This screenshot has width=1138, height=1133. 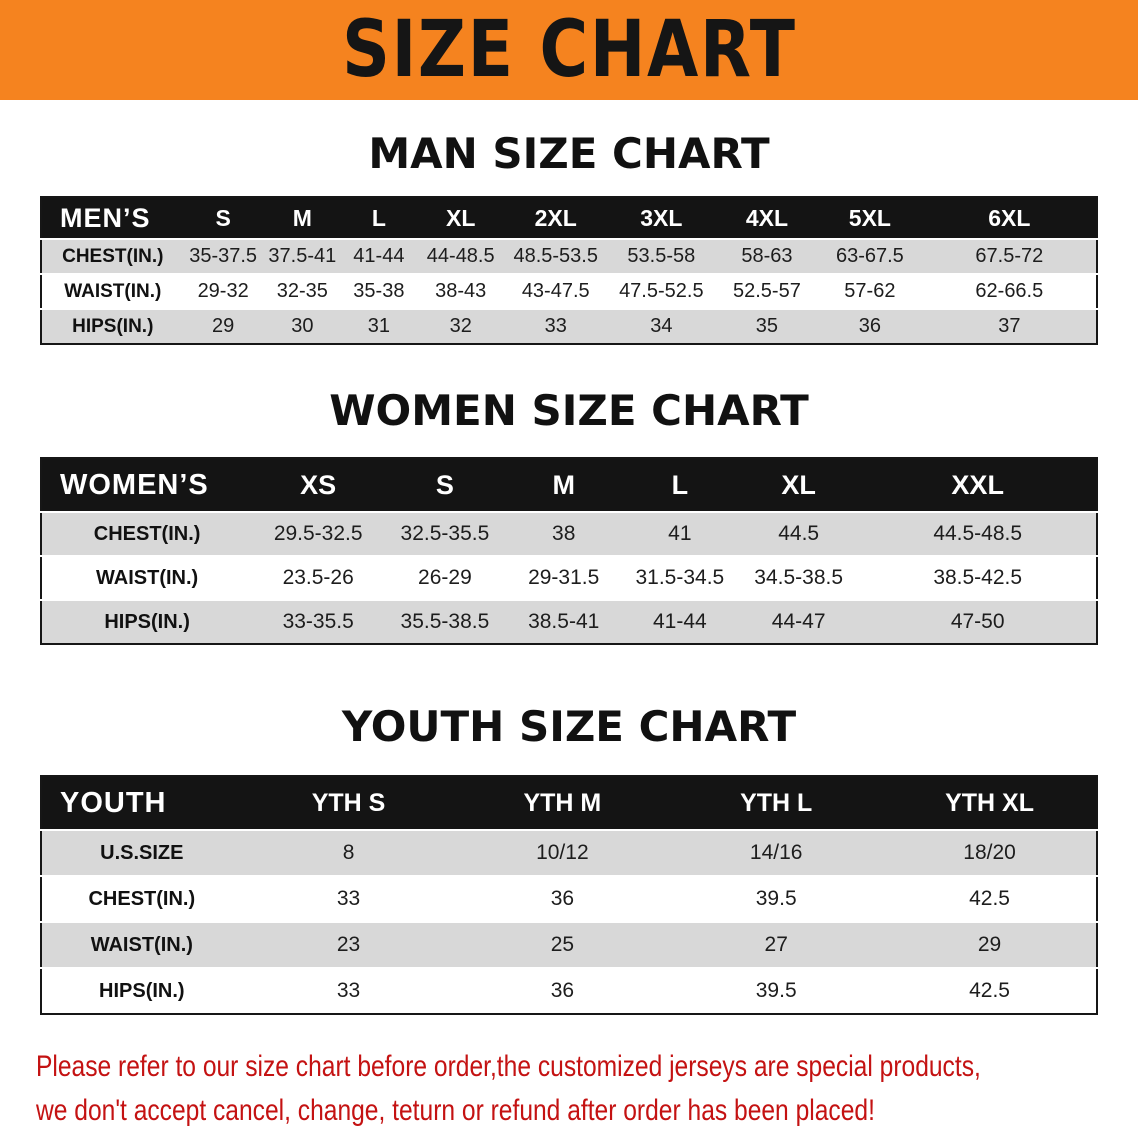 What do you see at coordinates (318, 533) in the screenshot?
I see `size-value: 29.5-32.5` at bounding box center [318, 533].